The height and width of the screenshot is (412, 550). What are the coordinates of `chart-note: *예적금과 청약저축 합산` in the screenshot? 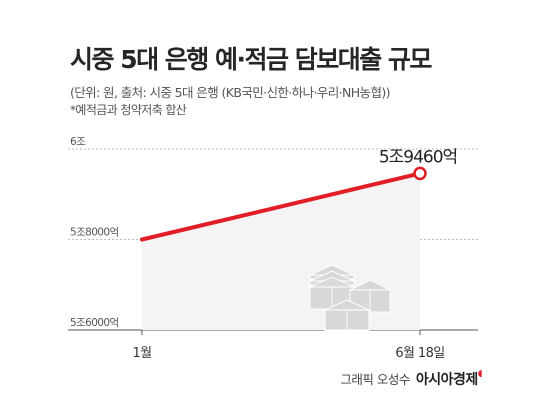 It's located at (128, 110).